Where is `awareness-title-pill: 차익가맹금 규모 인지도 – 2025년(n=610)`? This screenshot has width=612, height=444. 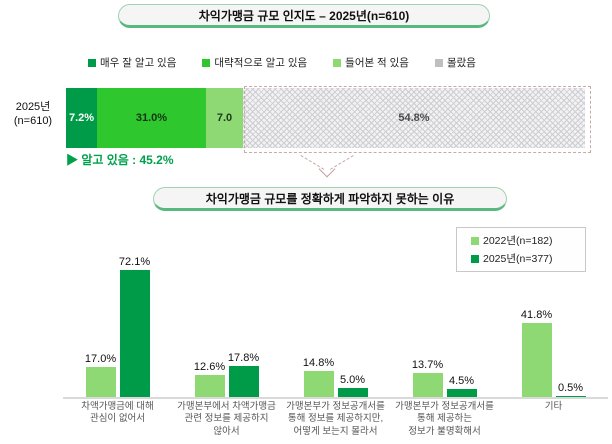
awareness-title-pill: 차익가맹금 규모 인지도 – 2025년(n=610) is located at coordinates (304, 16).